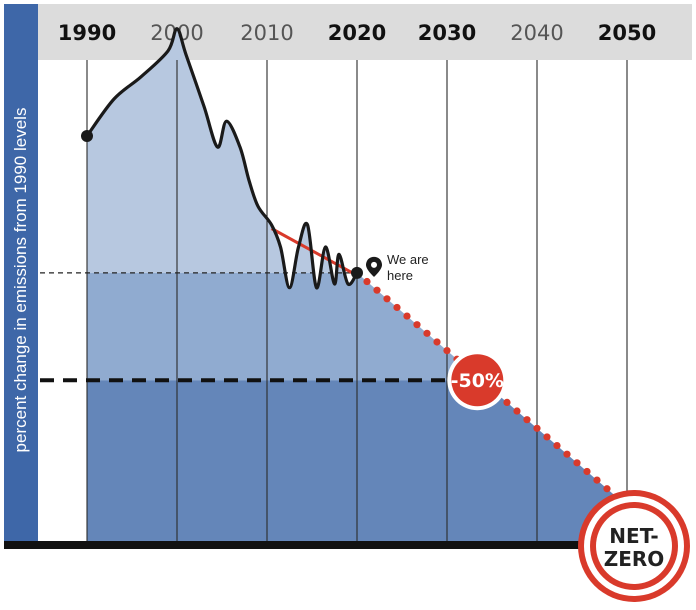 The width and height of the screenshot is (696, 610). I want to click on net-zero-badge: NET- ZERO, so click(634, 546).